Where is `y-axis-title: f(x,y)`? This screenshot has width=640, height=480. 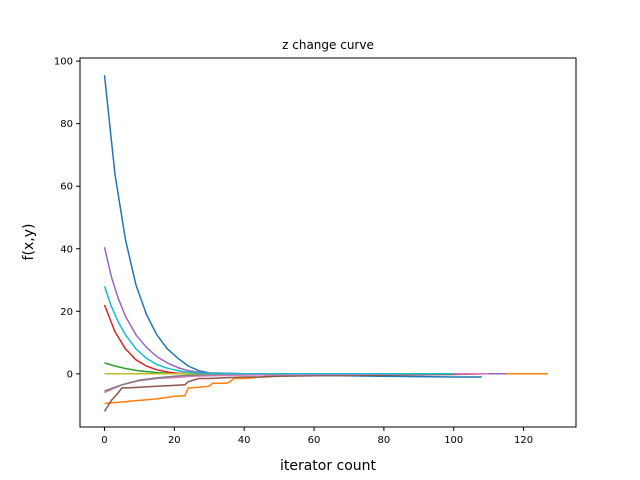
y-axis-title: f(x,y) is located at coordinates (29, 242).